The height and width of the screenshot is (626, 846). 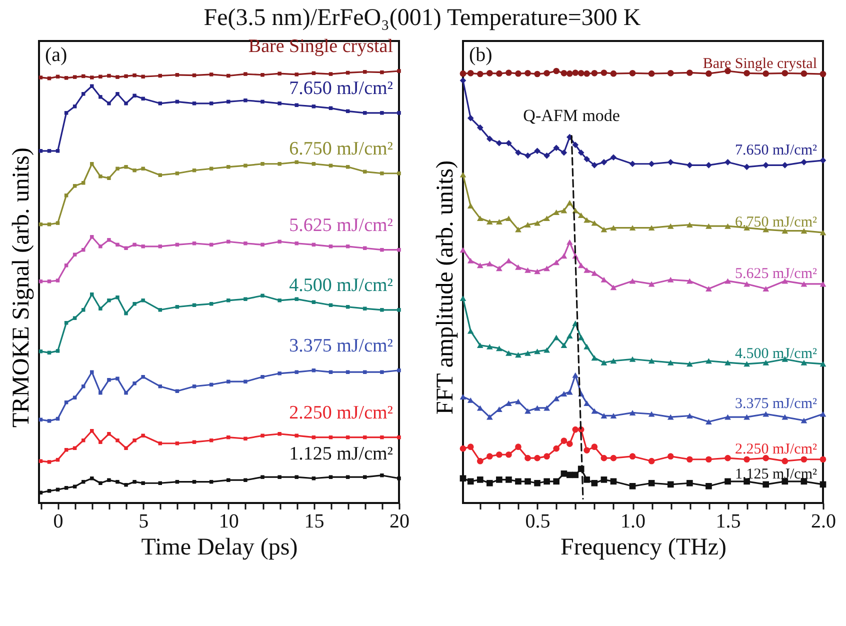 What do you see at coordinates (56, 55) in the screenshot?
I see `text: (a)` at bounding box center [56, 55].